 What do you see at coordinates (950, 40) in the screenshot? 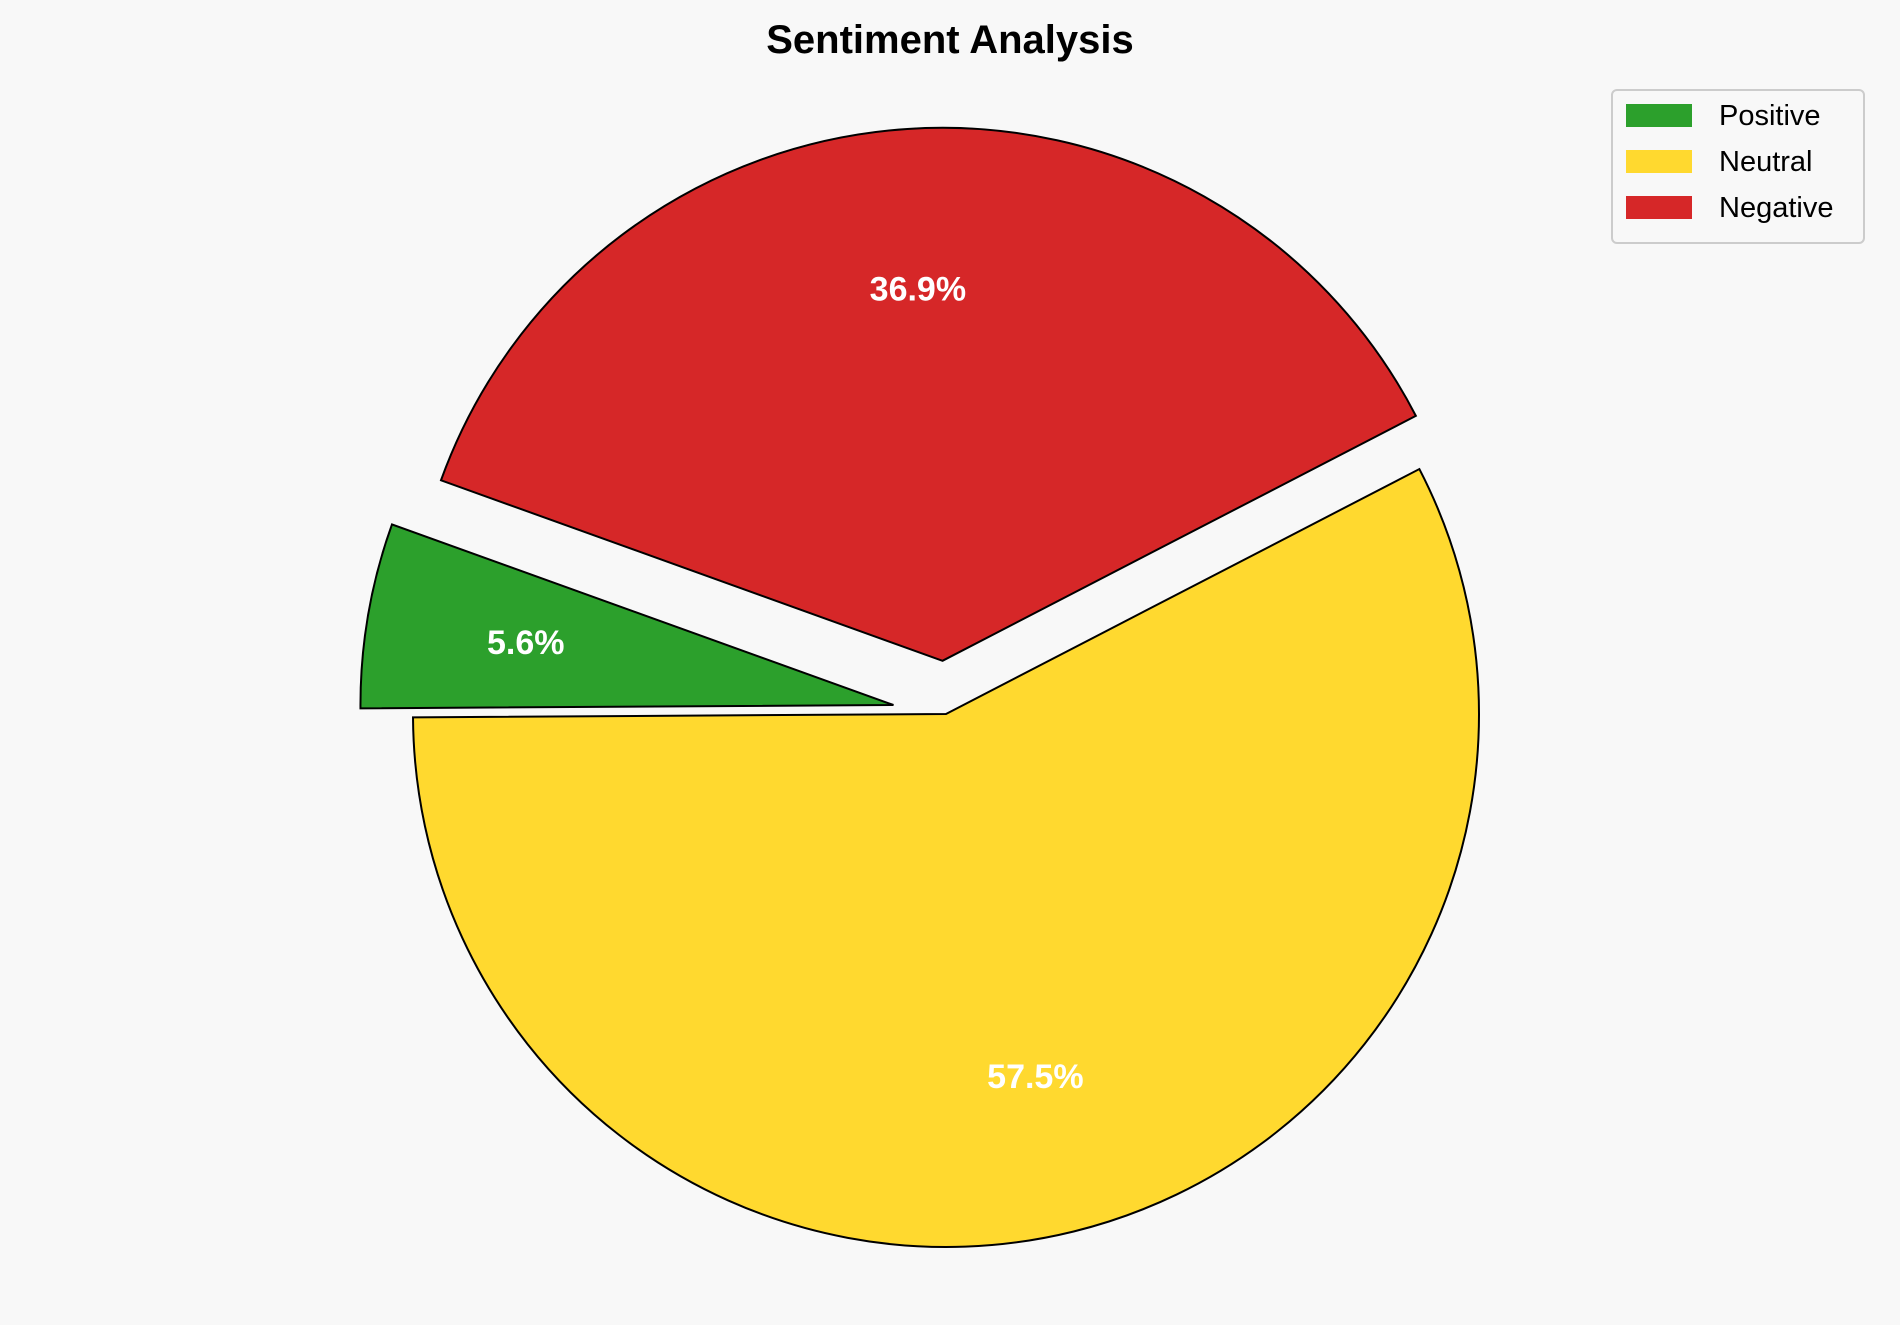
I see `chart-title: Sentiment Analysis` at bounding box center [950, 40].